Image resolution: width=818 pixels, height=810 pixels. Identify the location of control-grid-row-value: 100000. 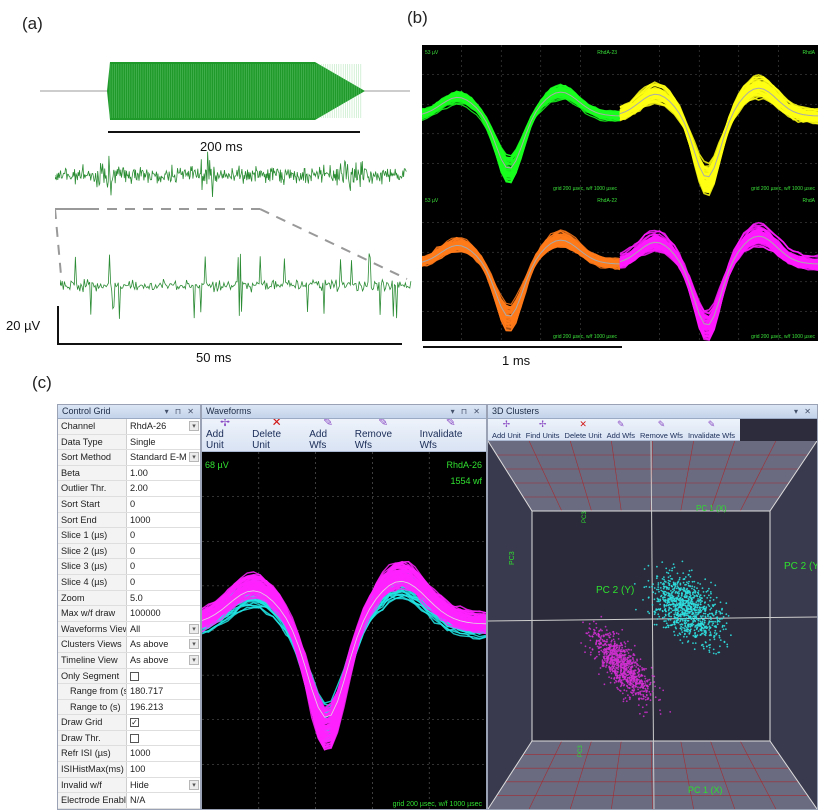
(163, 613).